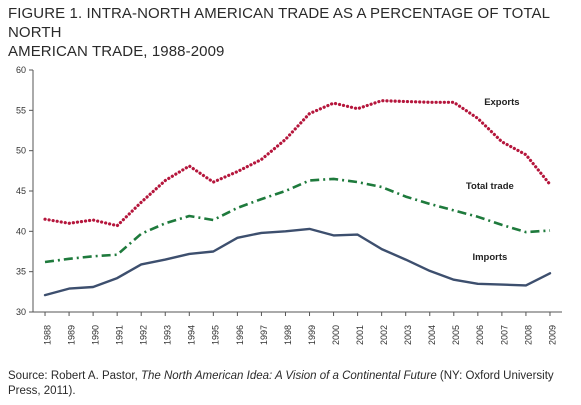 This screenshot has height=405, width=581. Describe the element at coordinates (490, 186) in the screenshot. I see `series-label-total-trade: Total trade` at that location.